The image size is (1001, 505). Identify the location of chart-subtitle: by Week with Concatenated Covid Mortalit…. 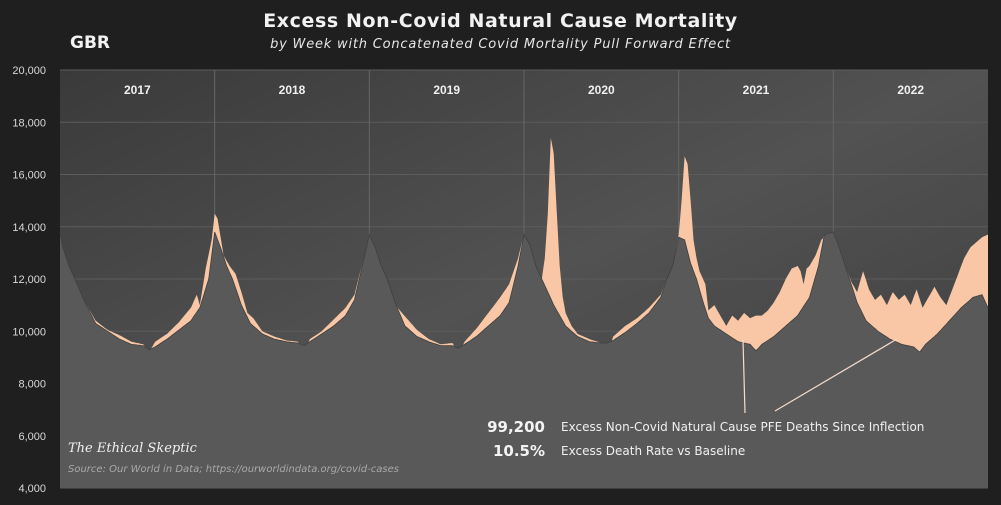
(500, 44).